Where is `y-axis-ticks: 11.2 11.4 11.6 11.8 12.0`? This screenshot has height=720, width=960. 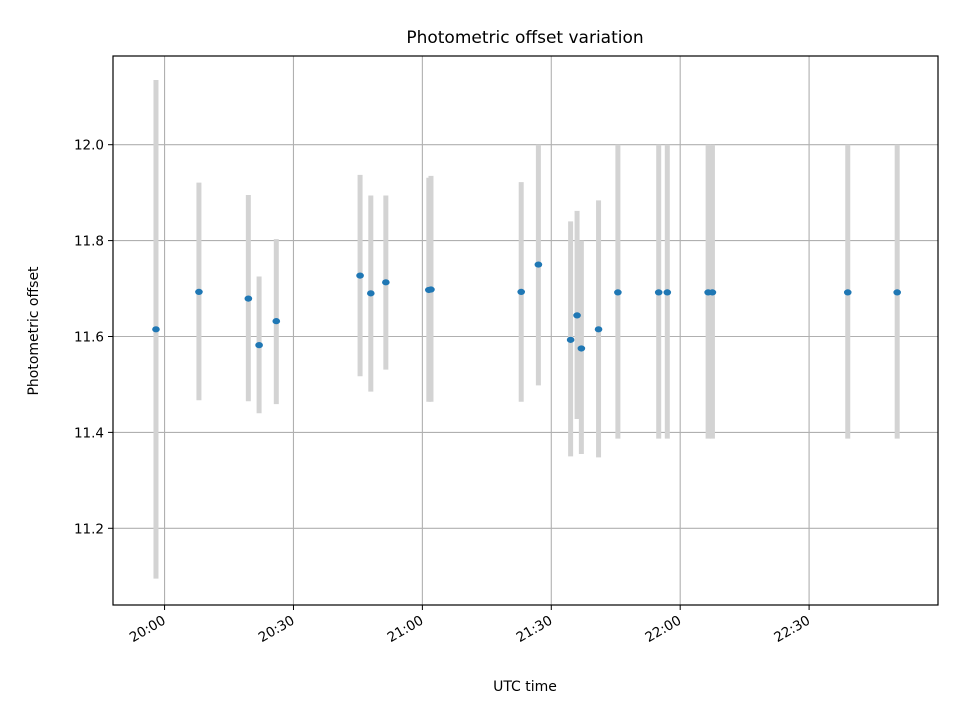
y-axis-ticks: 11.2 11.4 11.6 11.8 12.0 is located at coordinates (93, 337).